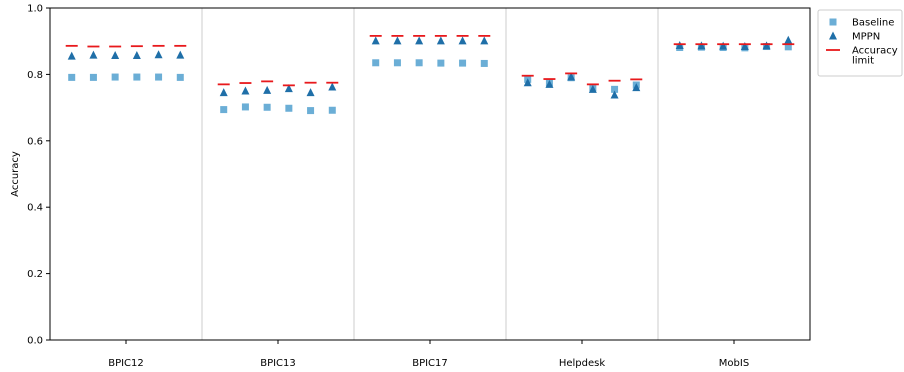 This screenshot has height=372, width=904. What do you see at coordinates (833, 22) in the screenshot?
I see `legend-marker-square` at bounding box center [833, 22].